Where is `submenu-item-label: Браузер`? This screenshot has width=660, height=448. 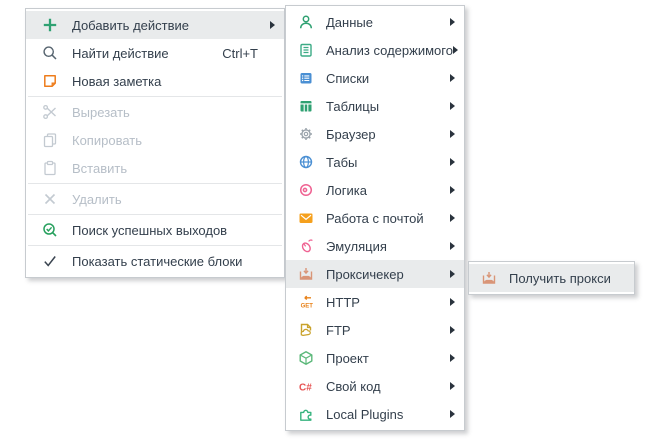 submenu-item-label: Браузер is located at coordinates (351, 134).